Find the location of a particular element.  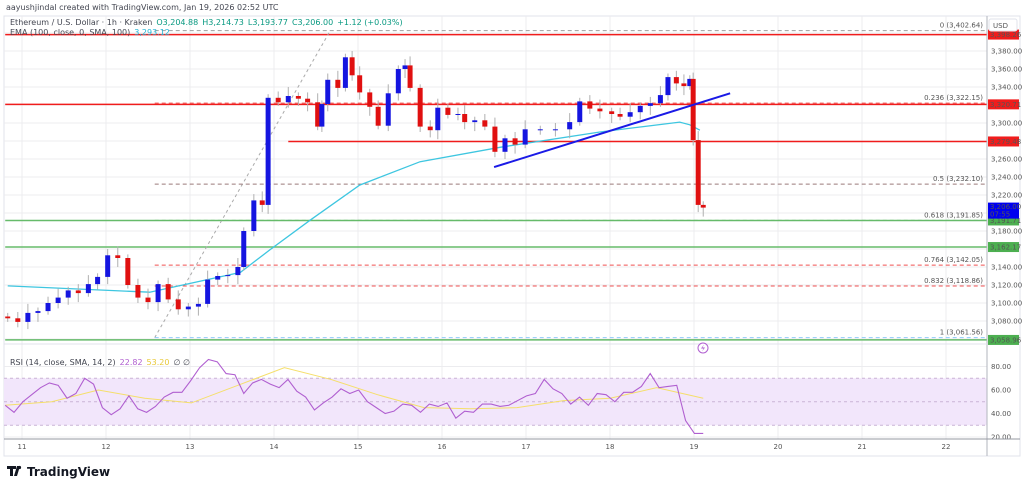

price-axis-label: 3,080.00 is located at coordinates (1006, 322).